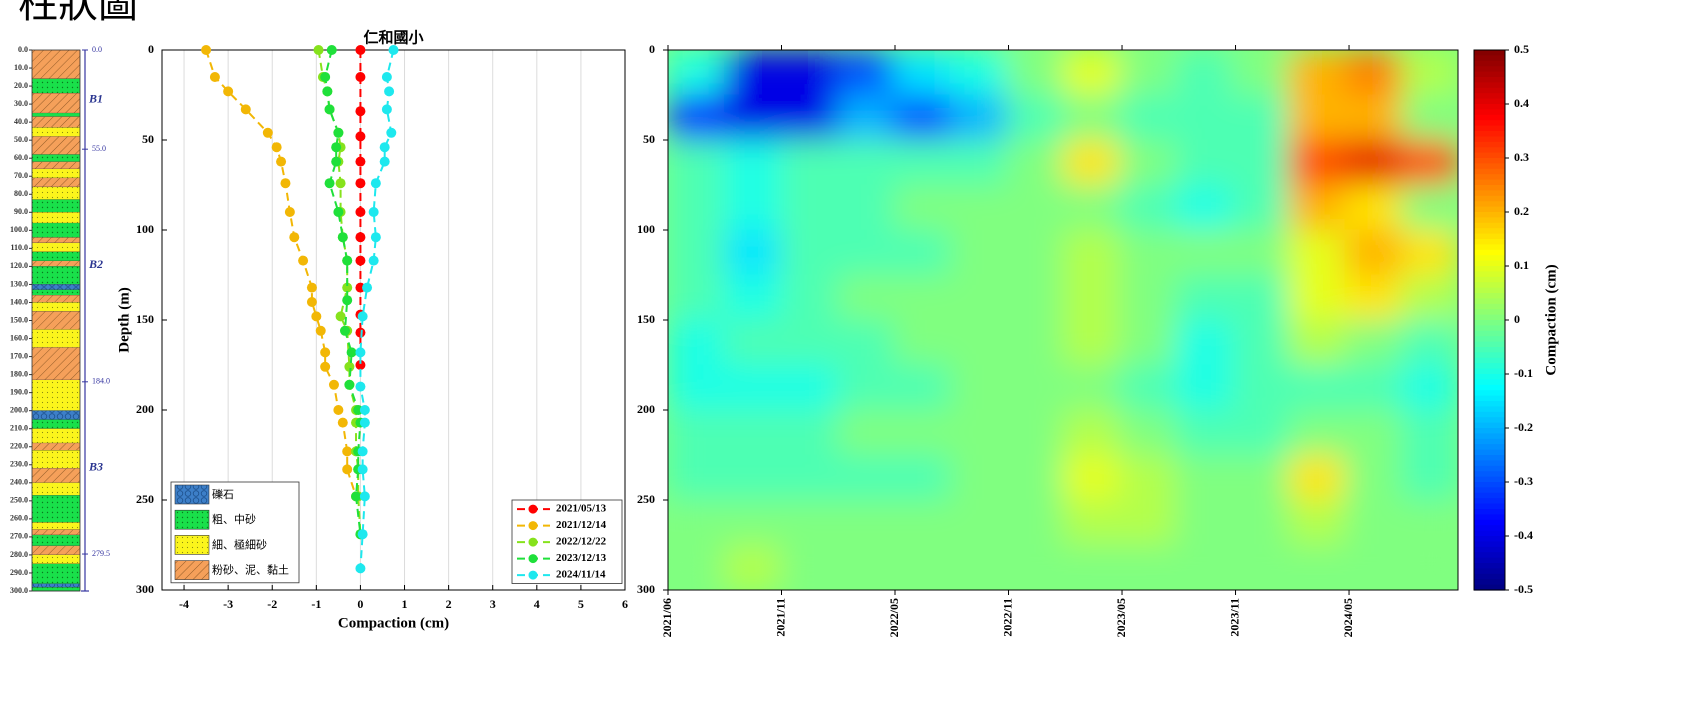  I want to click on y-tick-label: 100, so click(145, 229).